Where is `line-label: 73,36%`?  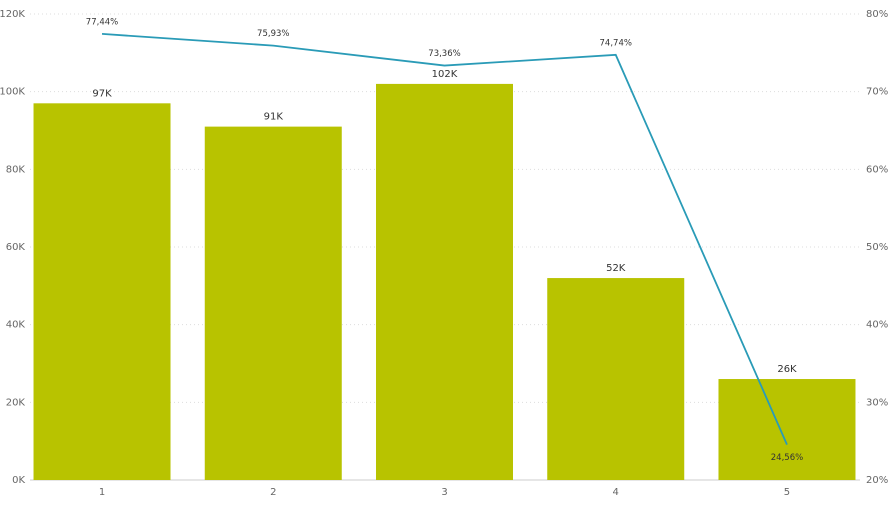
line-label: 73,36% is located at coordinates (444, 54).